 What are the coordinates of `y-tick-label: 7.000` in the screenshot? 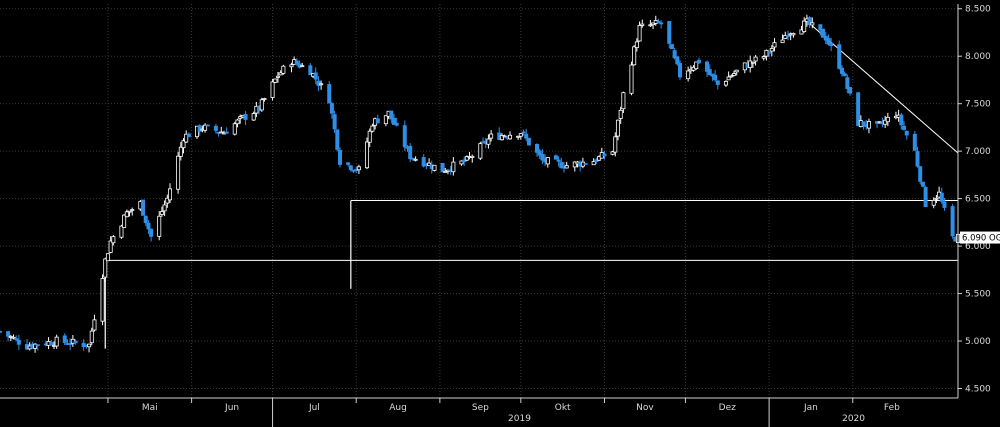 It's located at (978, 152).